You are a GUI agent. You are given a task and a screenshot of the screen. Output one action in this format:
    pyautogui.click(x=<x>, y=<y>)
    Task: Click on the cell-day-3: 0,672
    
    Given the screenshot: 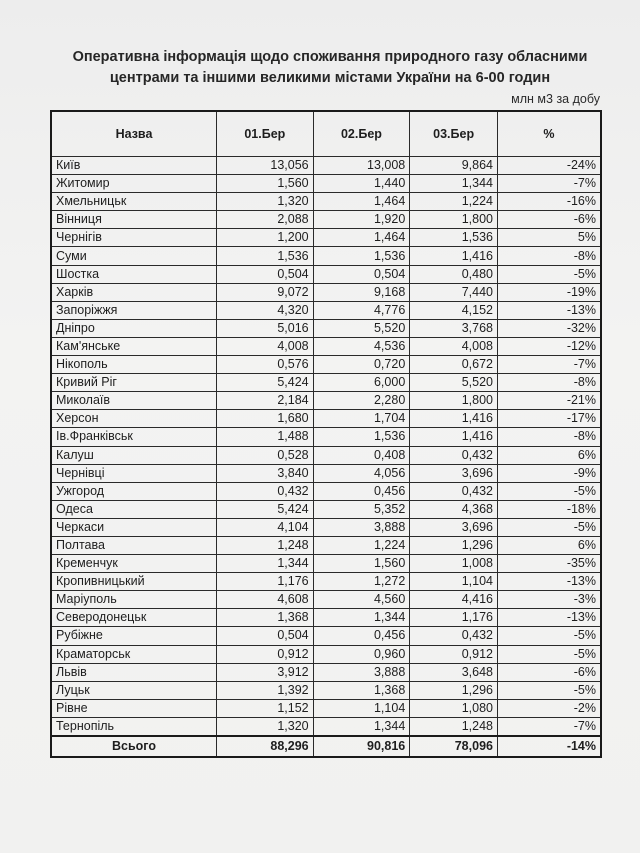 What is the action you would take?
    pyautogui.click(x=453, y=365)
    